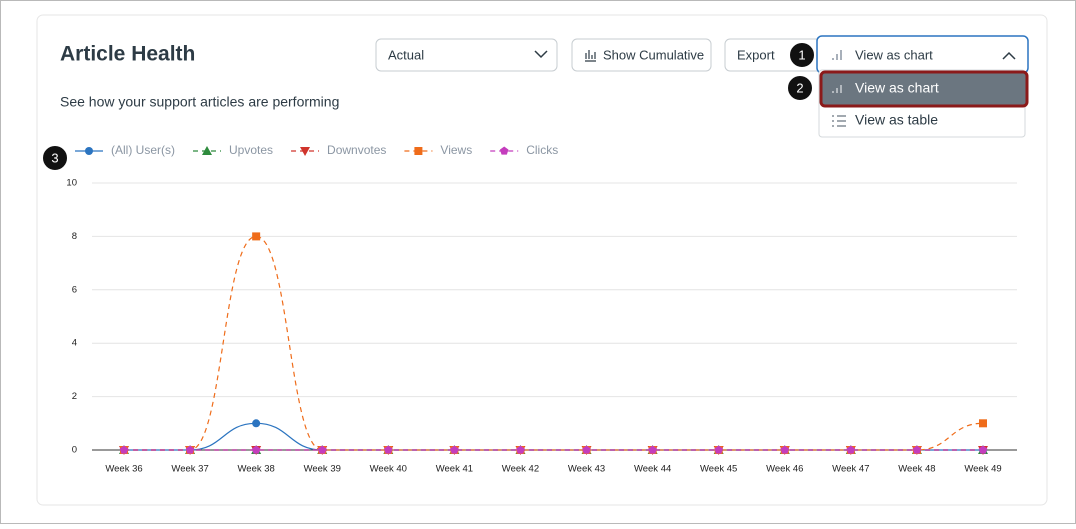  Describe the element at coordinates (406, 54) in the screenshot. I see `select-label: Actual` at that location.